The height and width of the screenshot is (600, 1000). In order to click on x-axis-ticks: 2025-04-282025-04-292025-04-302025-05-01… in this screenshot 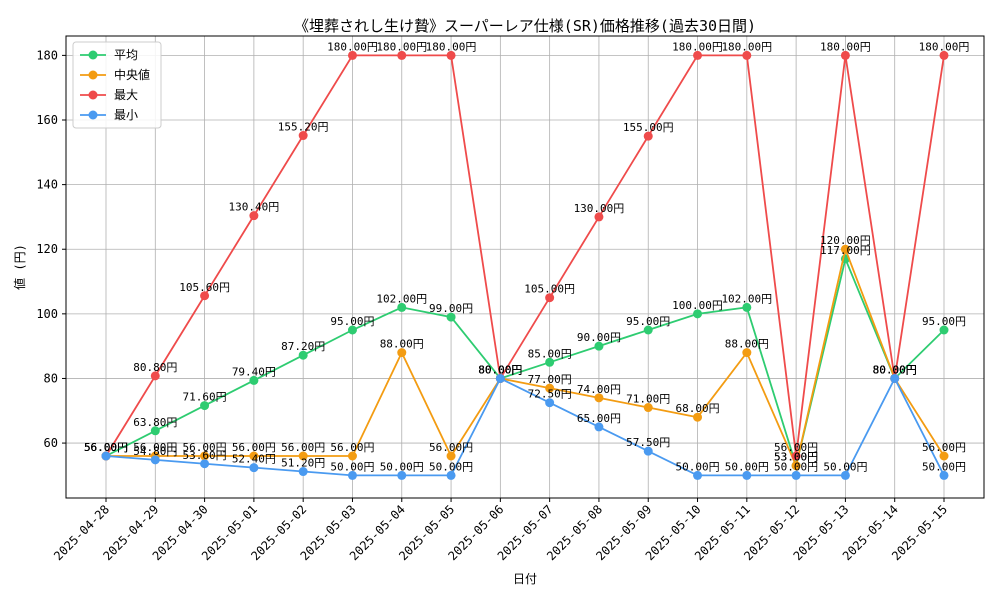, I will do `click(500, 530)`.